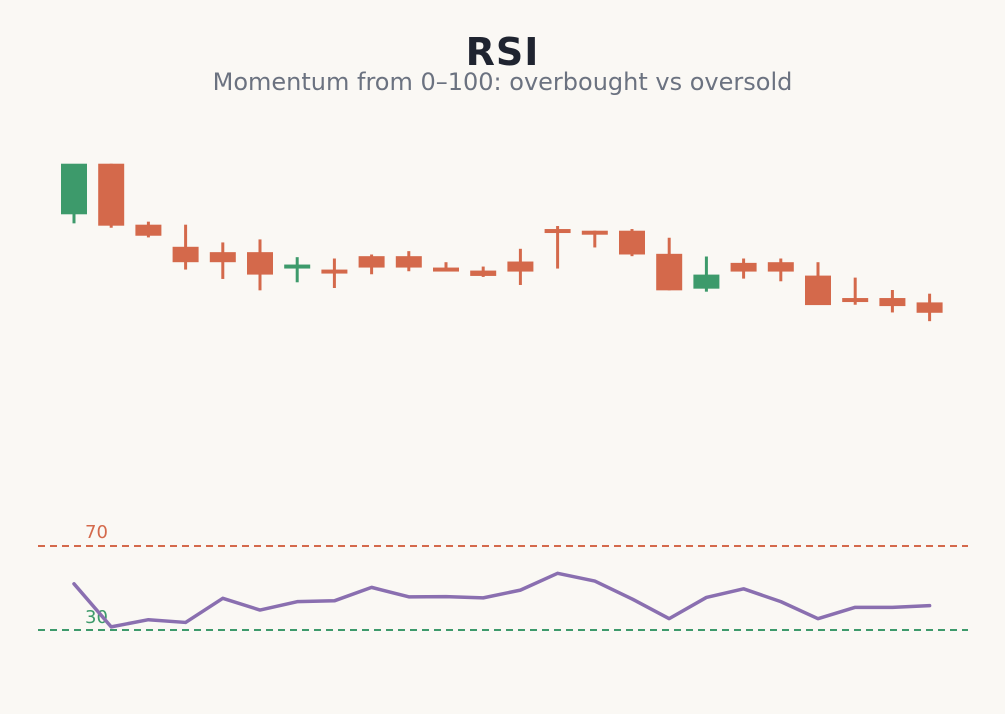  Describe the element at coordinates (96, 532) in the screenshot. I see `overbought-label: 70` at that location.